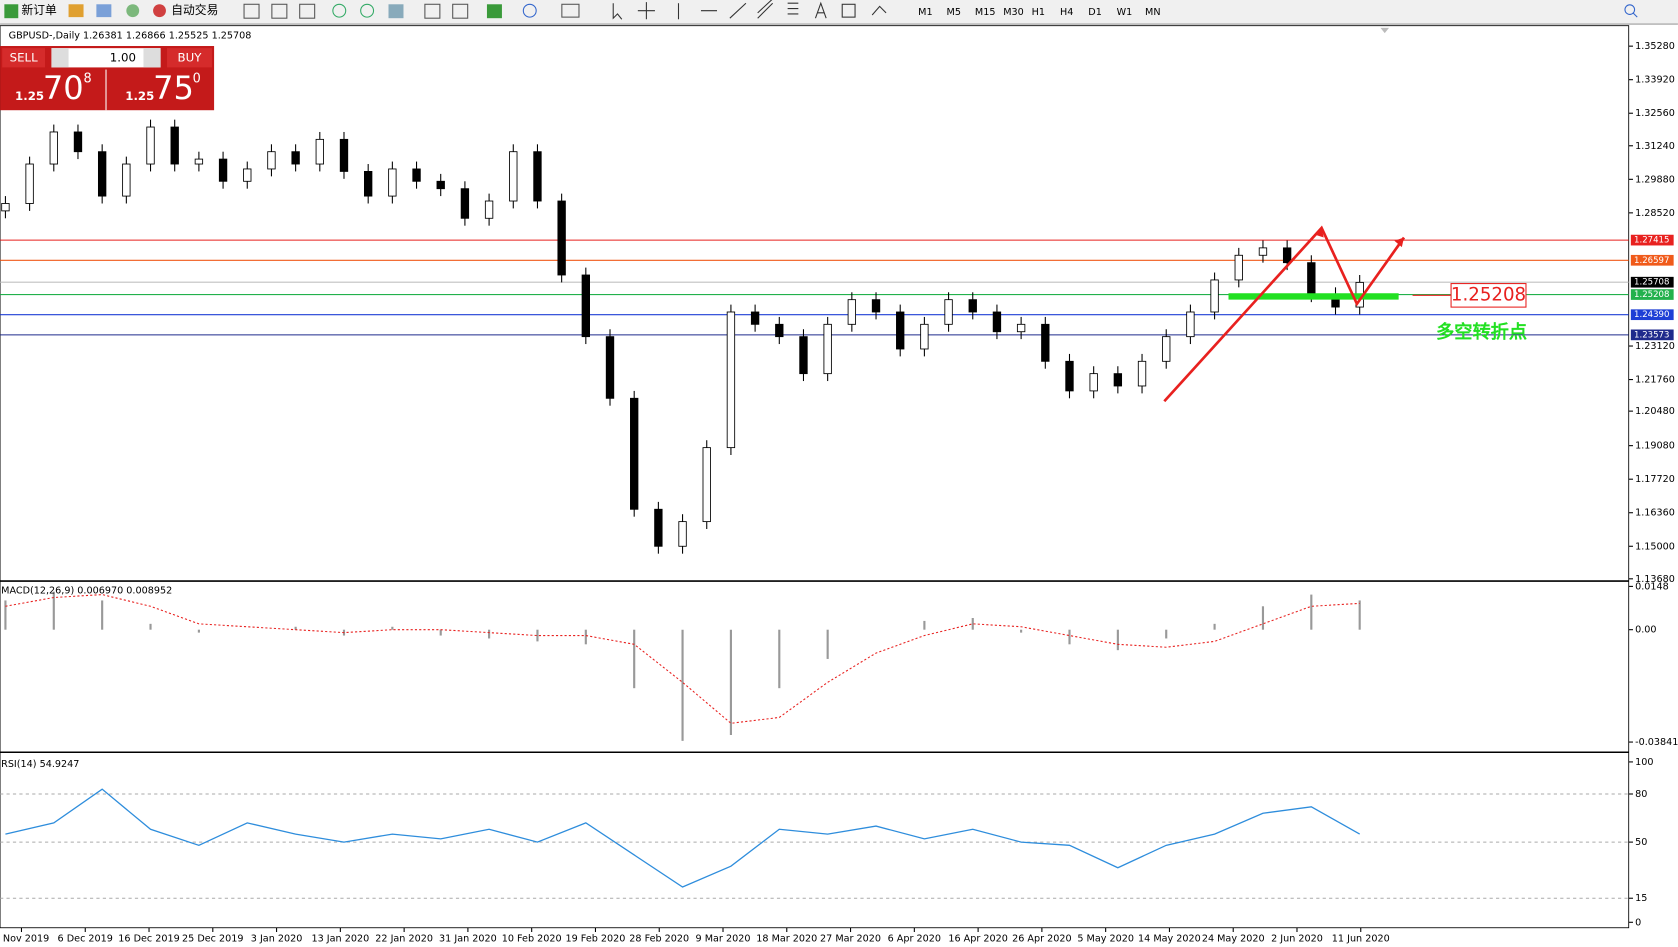 This screenshot has width=1678, height=947. I want to click on lots-input, so click(106, 58).